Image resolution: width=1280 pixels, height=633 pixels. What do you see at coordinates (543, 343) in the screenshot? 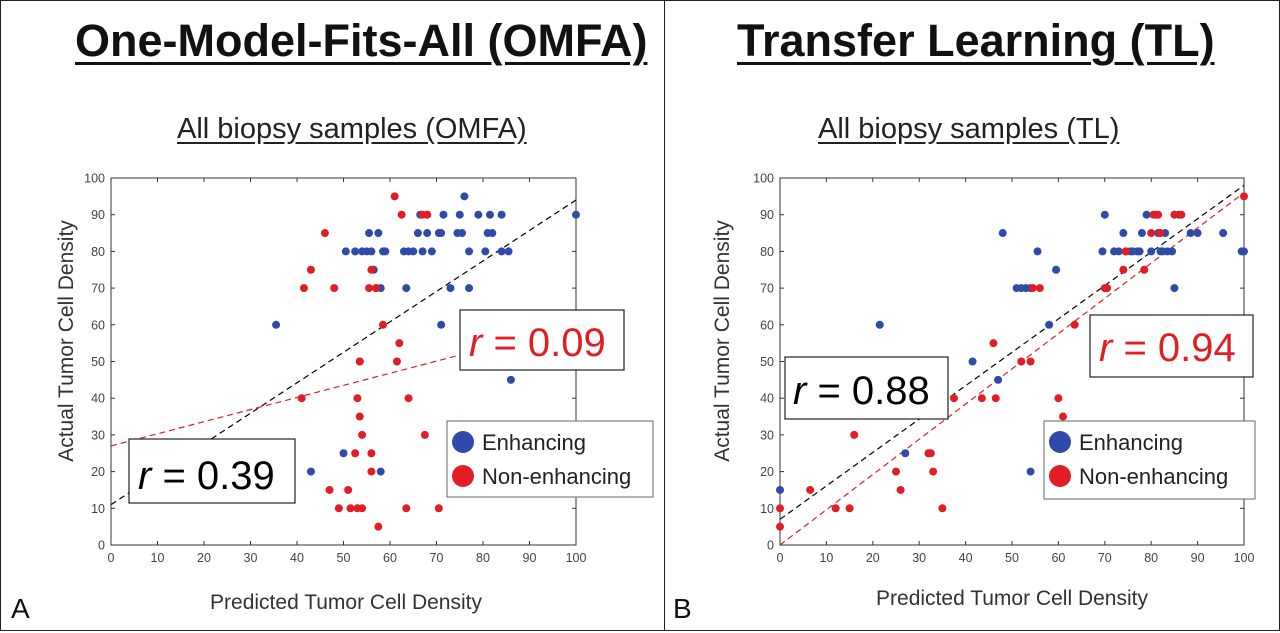
I see `r-value: = 0.09` at bounding box center [543, 343].